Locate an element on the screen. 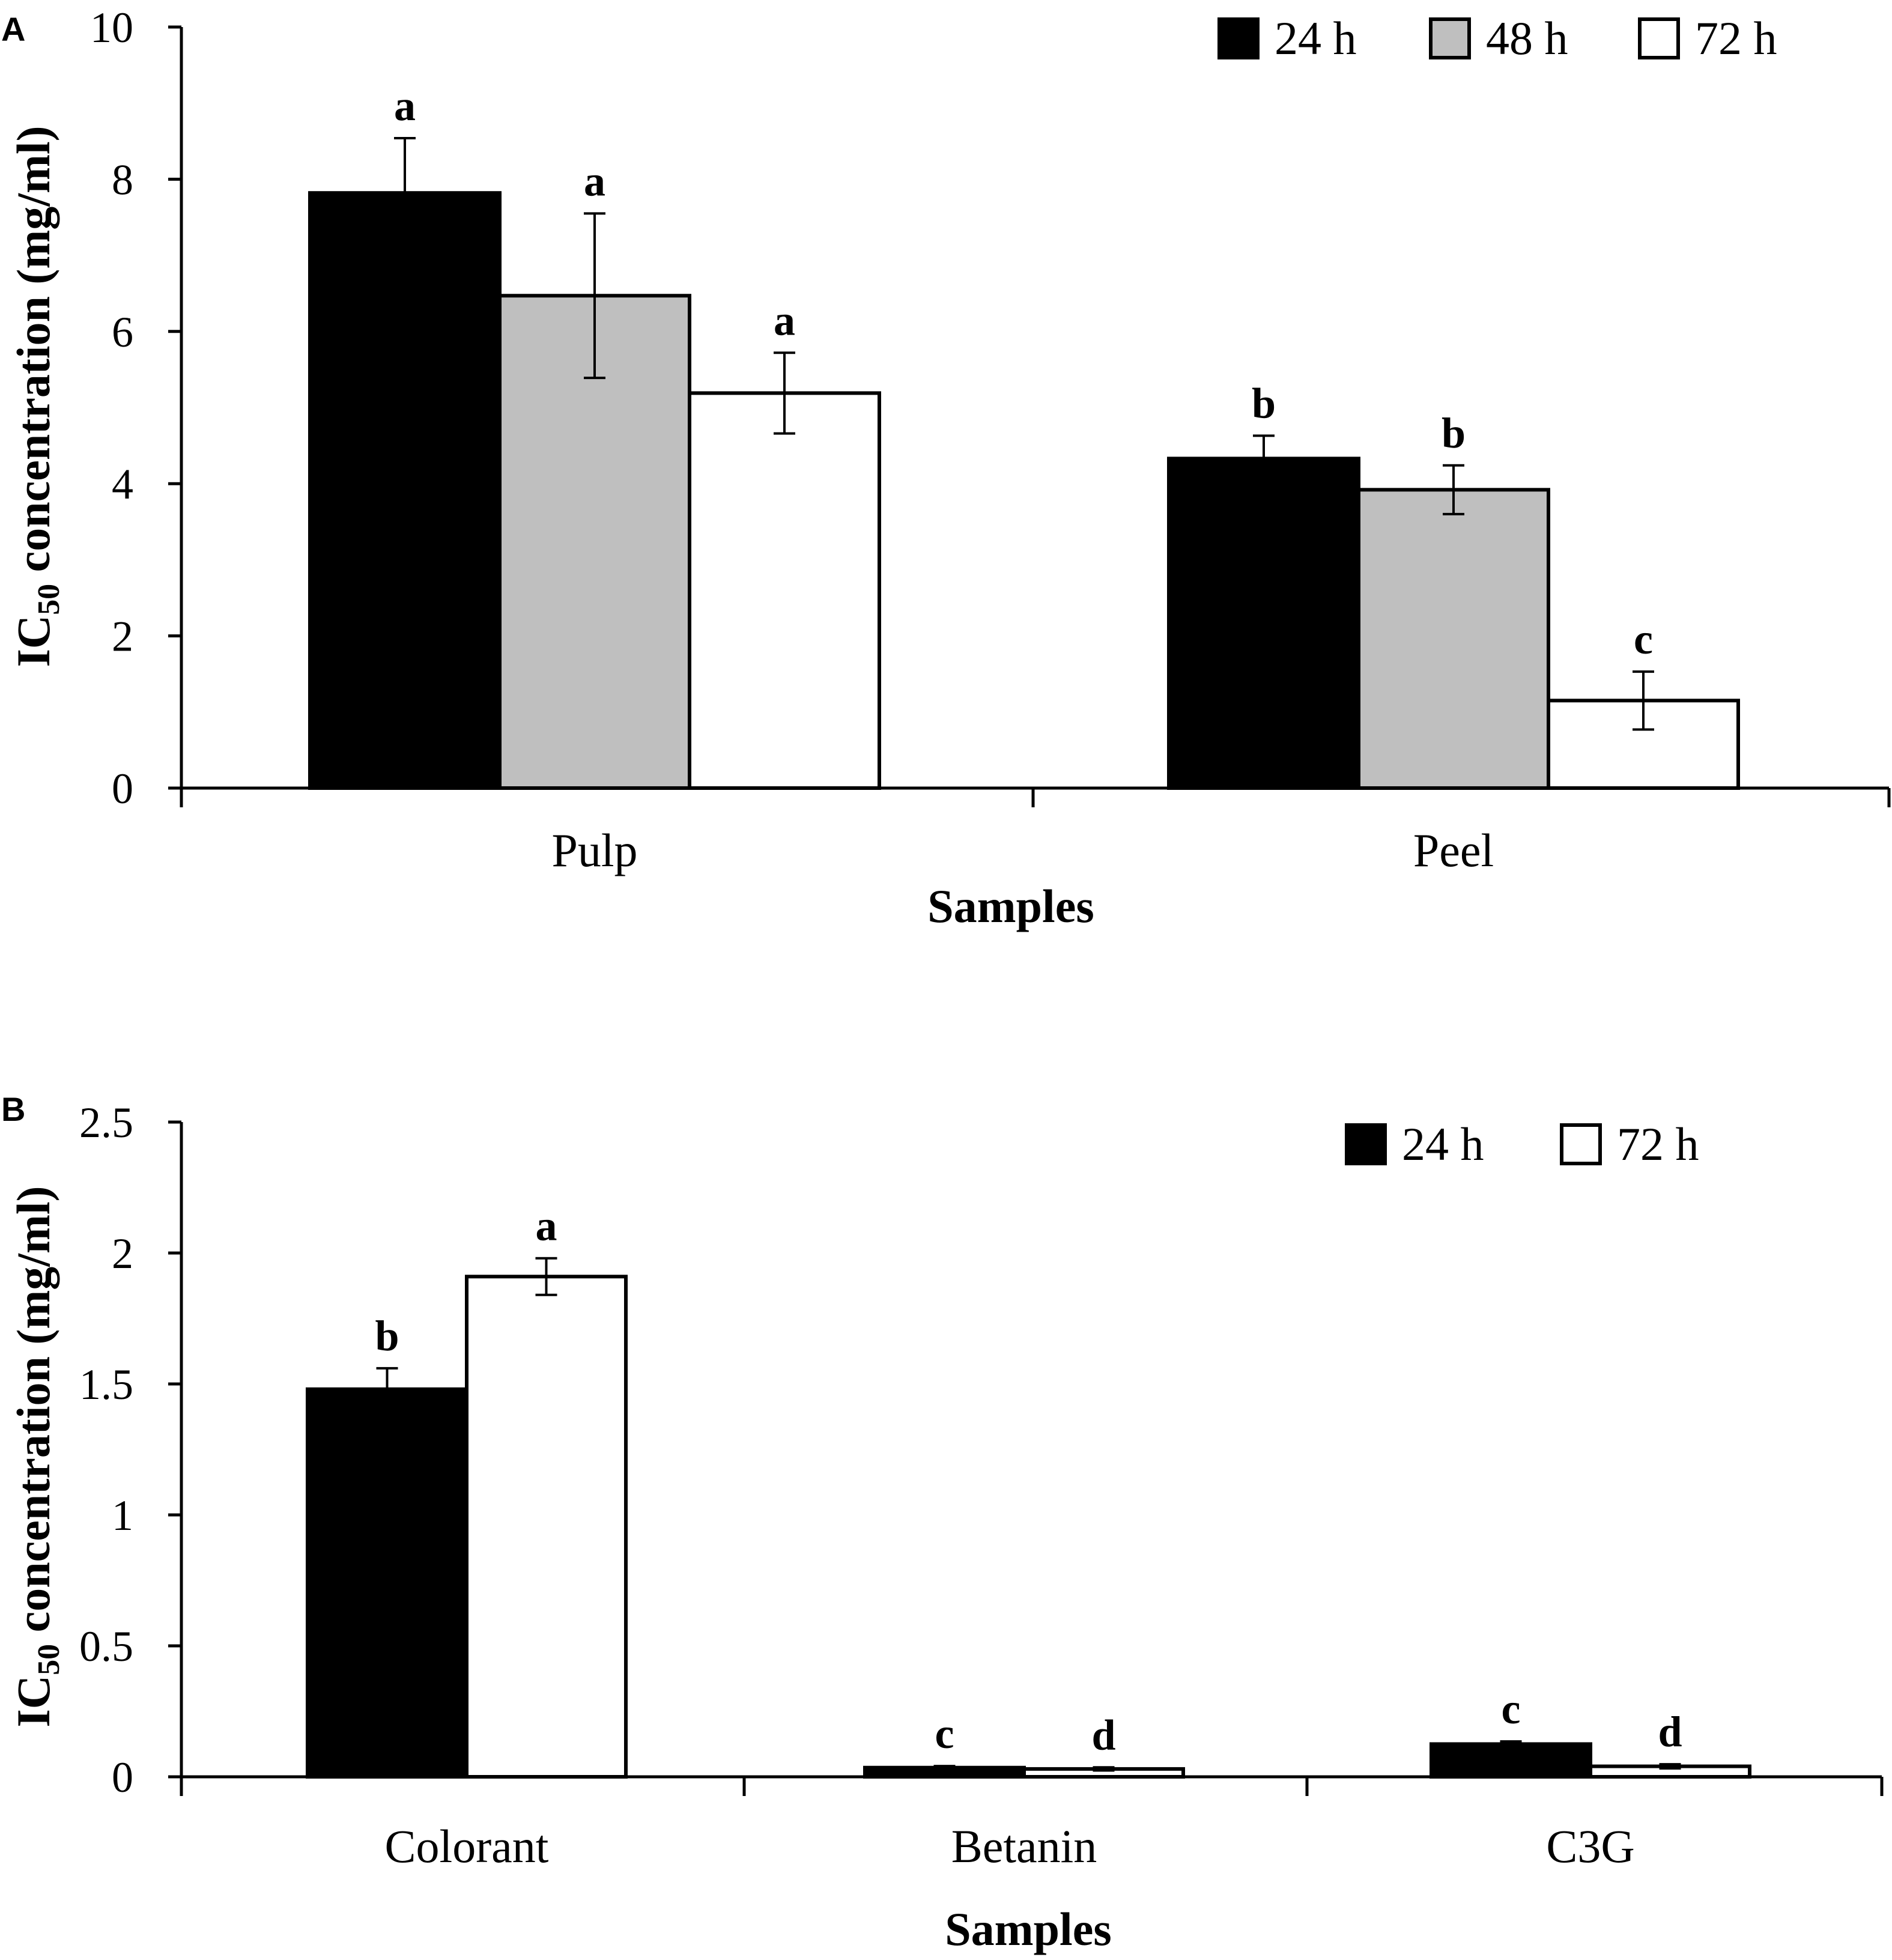  y-tick-label: 10 is located at coordinates (111, 28).